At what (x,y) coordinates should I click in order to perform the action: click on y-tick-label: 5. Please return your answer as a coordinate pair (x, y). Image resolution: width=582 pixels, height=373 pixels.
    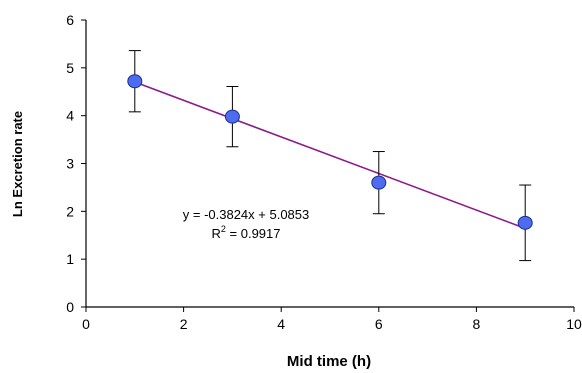
    Looking at the image, I should click on (70, 68).